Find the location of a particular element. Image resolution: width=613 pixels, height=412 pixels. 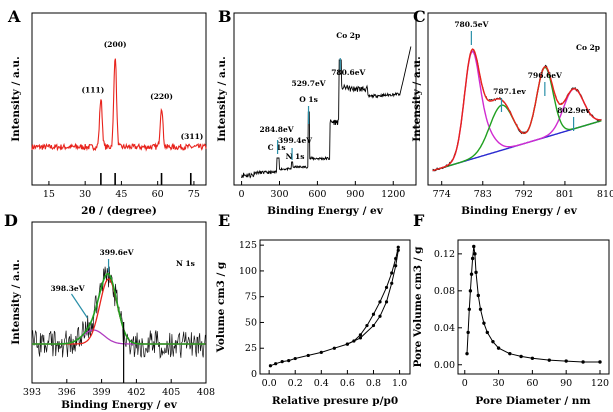

x-tick-a-label: 15 is located at coordinates (49, 194).